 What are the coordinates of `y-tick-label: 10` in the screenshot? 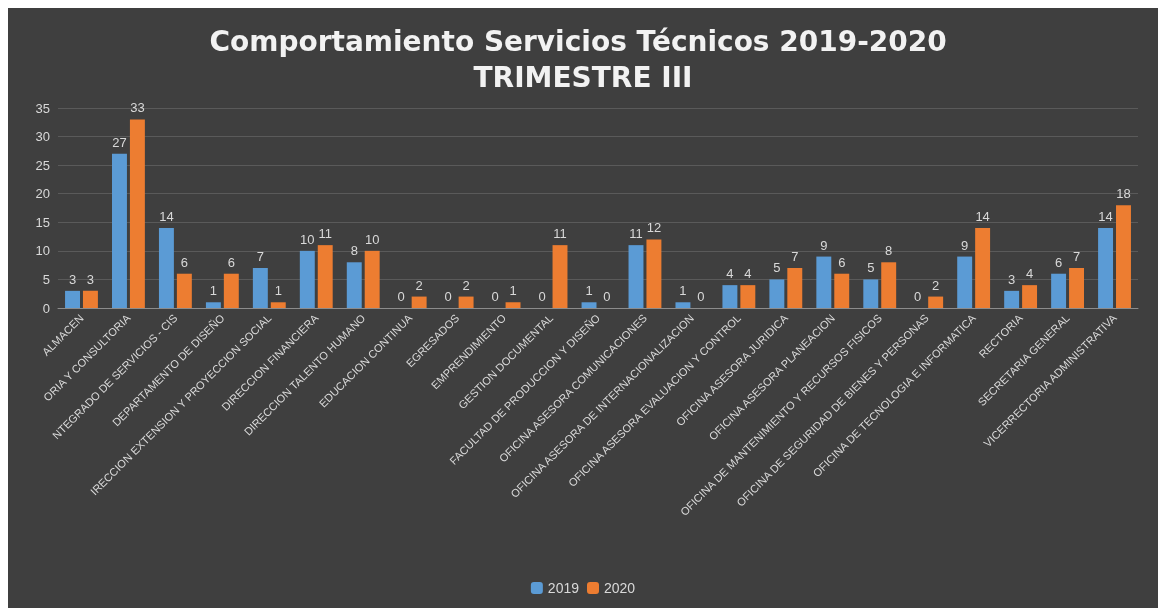 It's located at (42, 251).